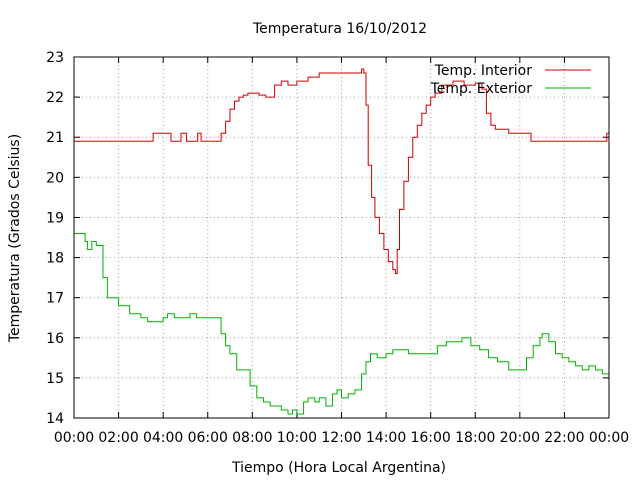 Image resolution: width=640 pixels, height=480 pixels. What do you see at coordinates (338, 468) in the screenshot?
I see `x-axis-label: Tiempo (Hora Local Argentina)` at bounding box center [338, 468].